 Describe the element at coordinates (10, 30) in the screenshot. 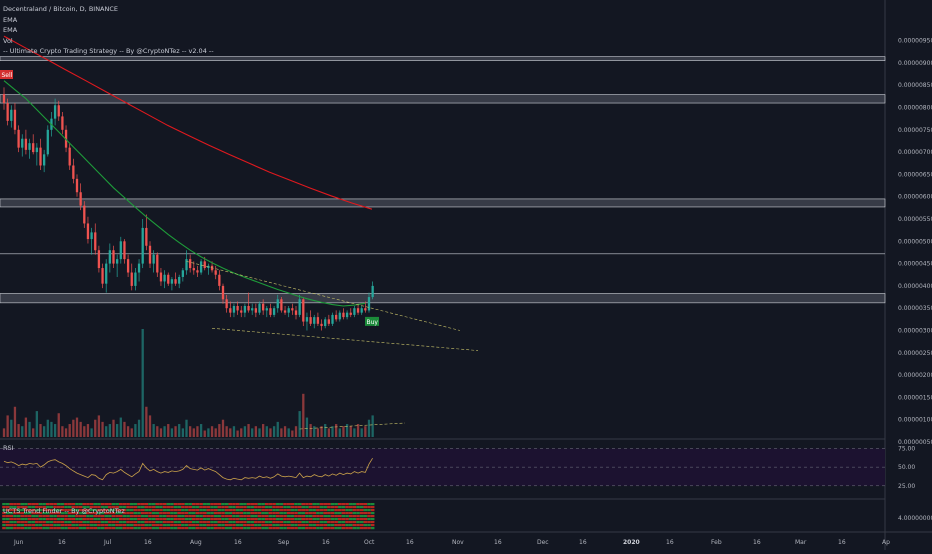

I see `indicator-ema-2: EMA` at that location.